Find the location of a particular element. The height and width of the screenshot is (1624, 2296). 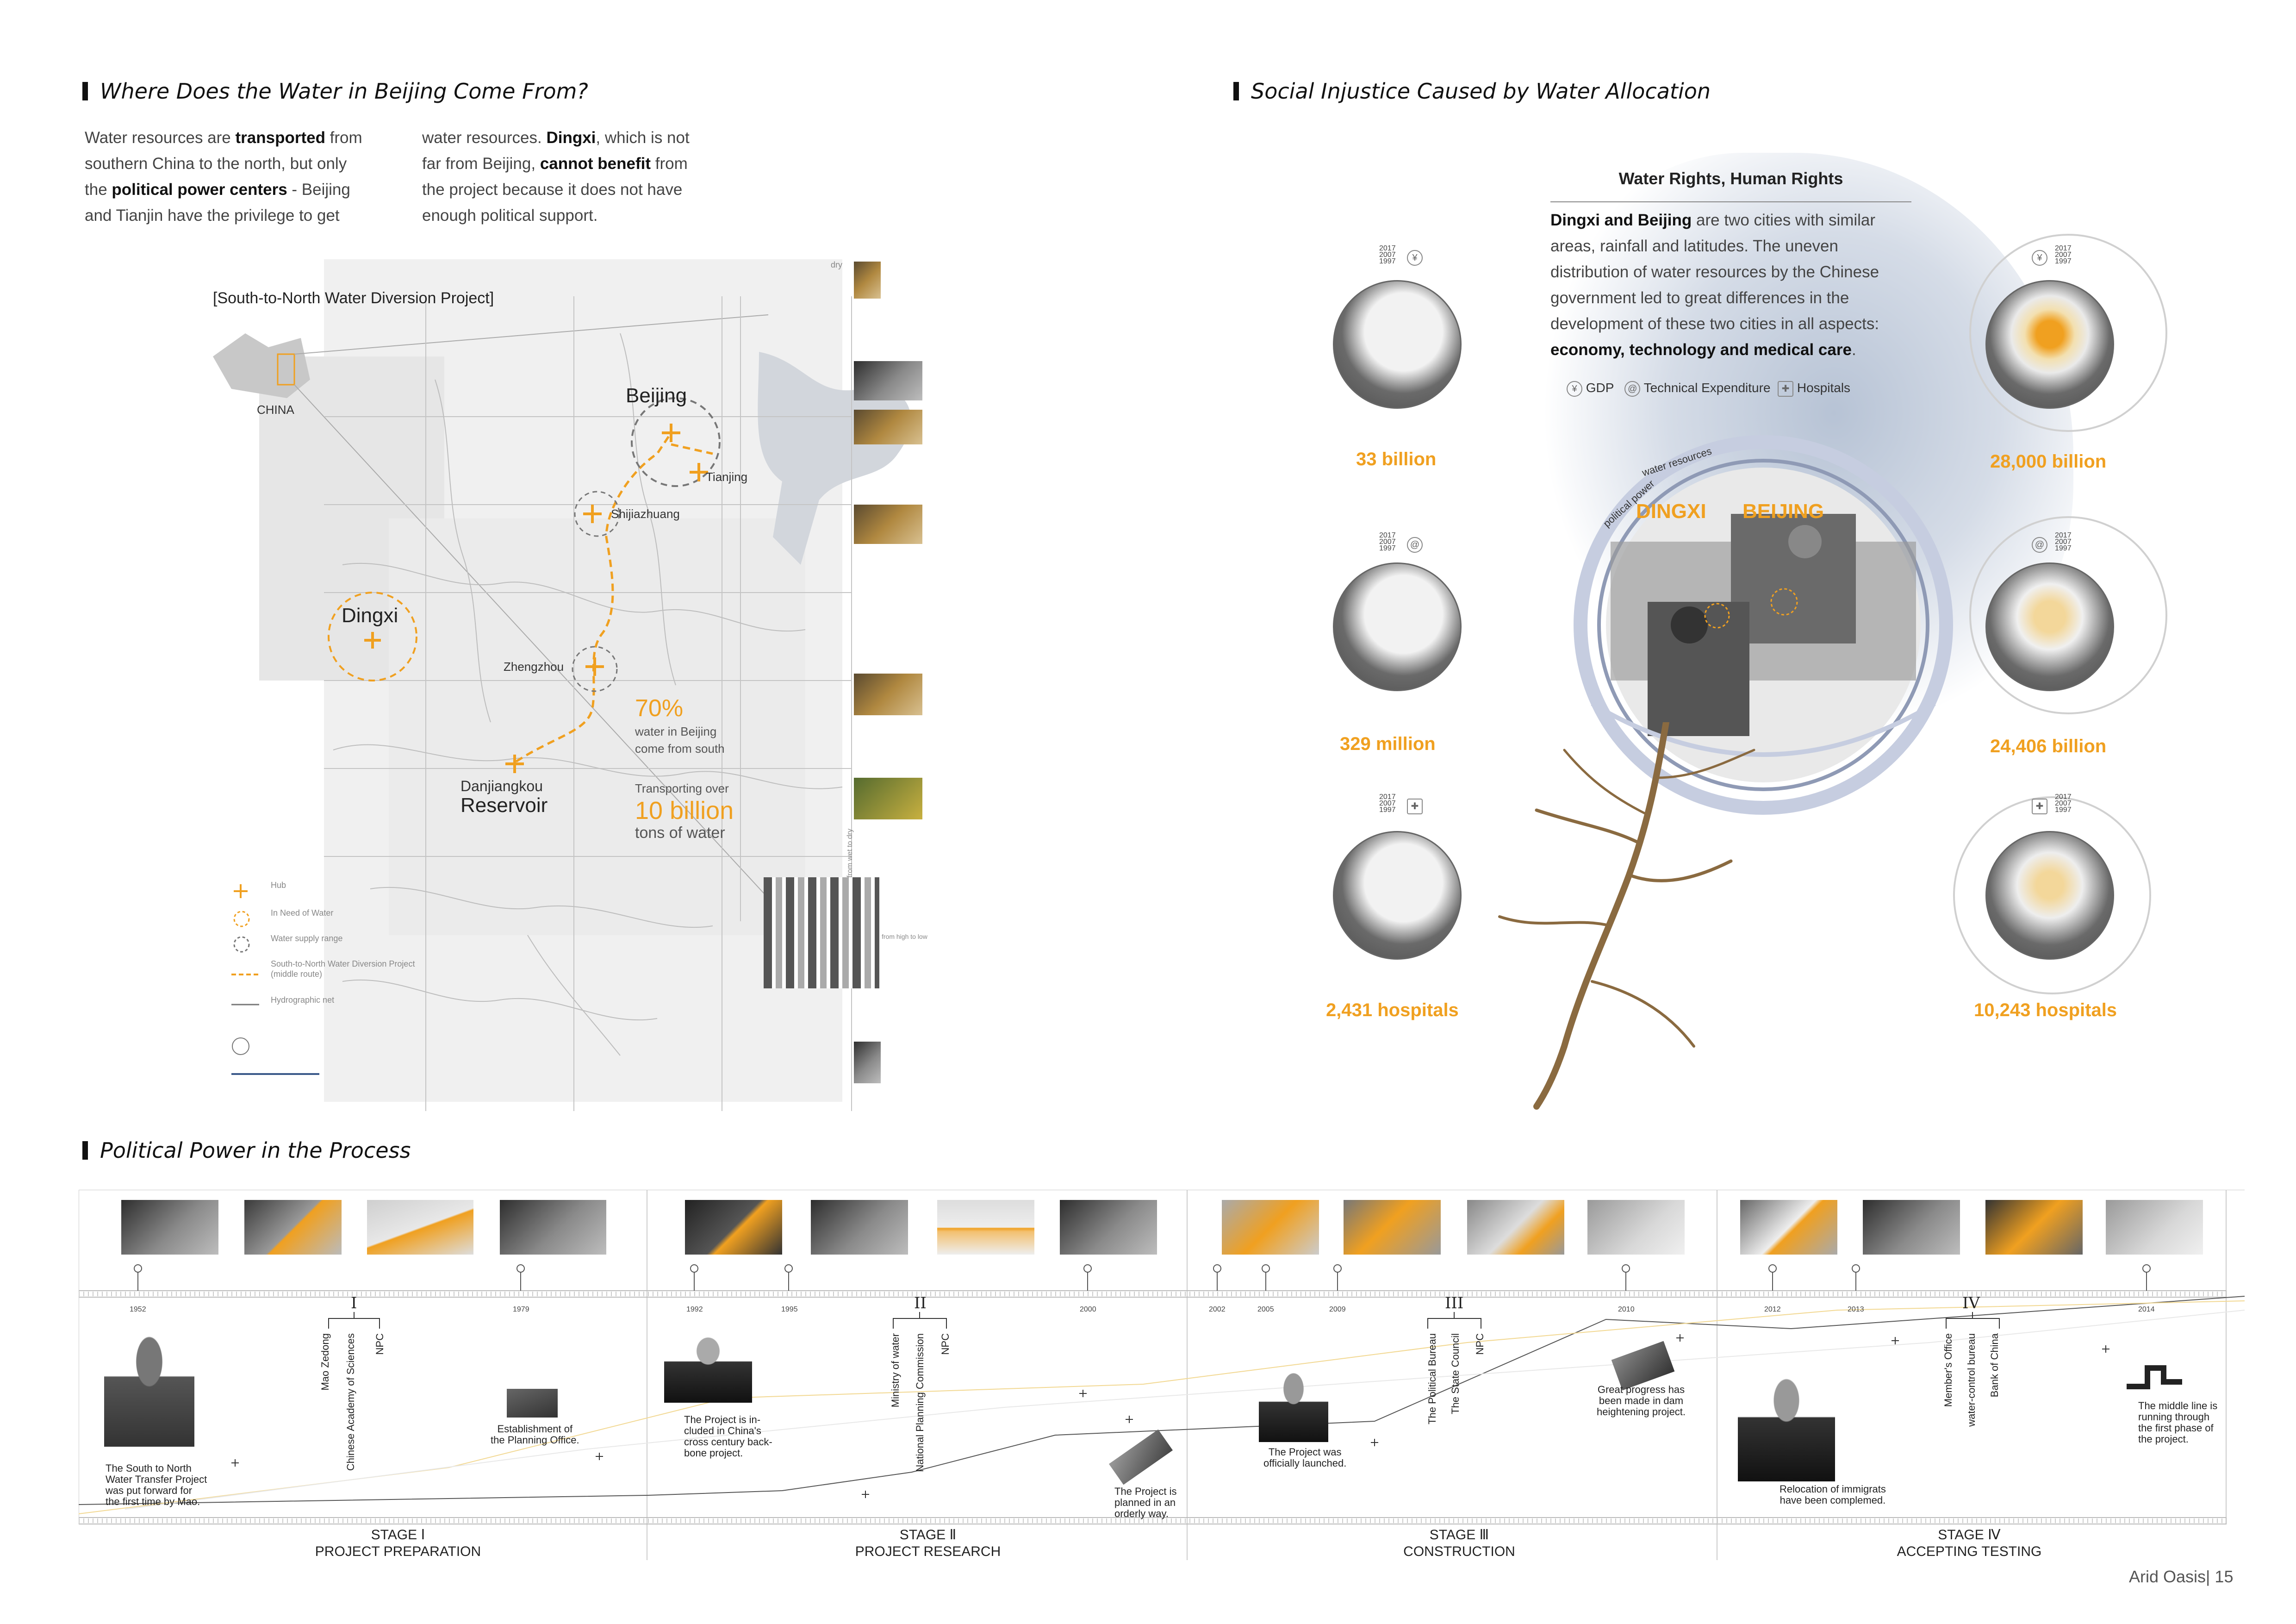

inner-ring is located at coordinates (1763, 625).